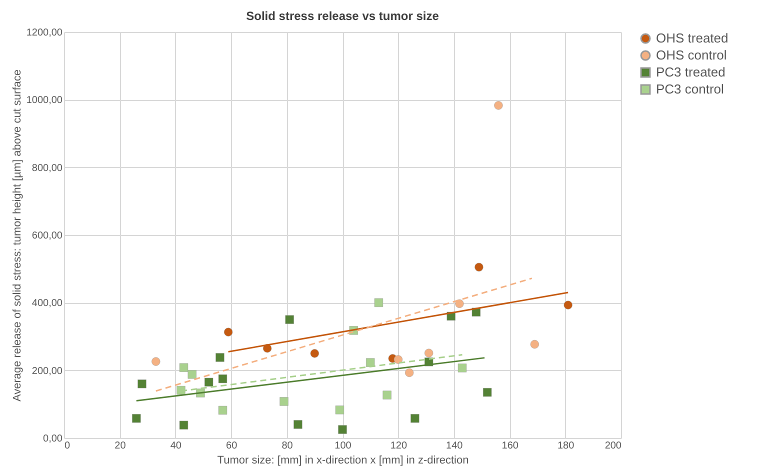  What do you see at coordinates (47, 236) in the screenshot?
I see `y-tick-label: 600,00` at bounding box center [47, 236].